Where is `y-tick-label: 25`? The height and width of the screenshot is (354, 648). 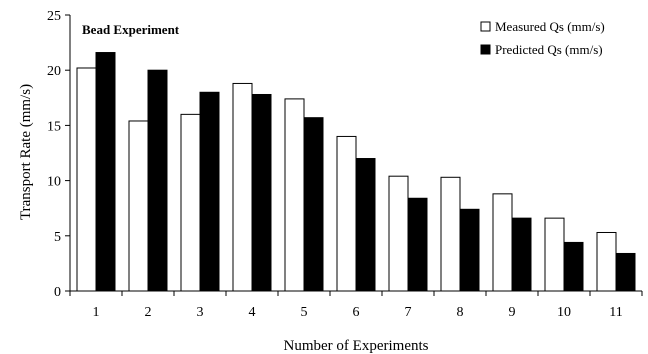 y-tick-label: 25 is located at coordinates (54, 16).